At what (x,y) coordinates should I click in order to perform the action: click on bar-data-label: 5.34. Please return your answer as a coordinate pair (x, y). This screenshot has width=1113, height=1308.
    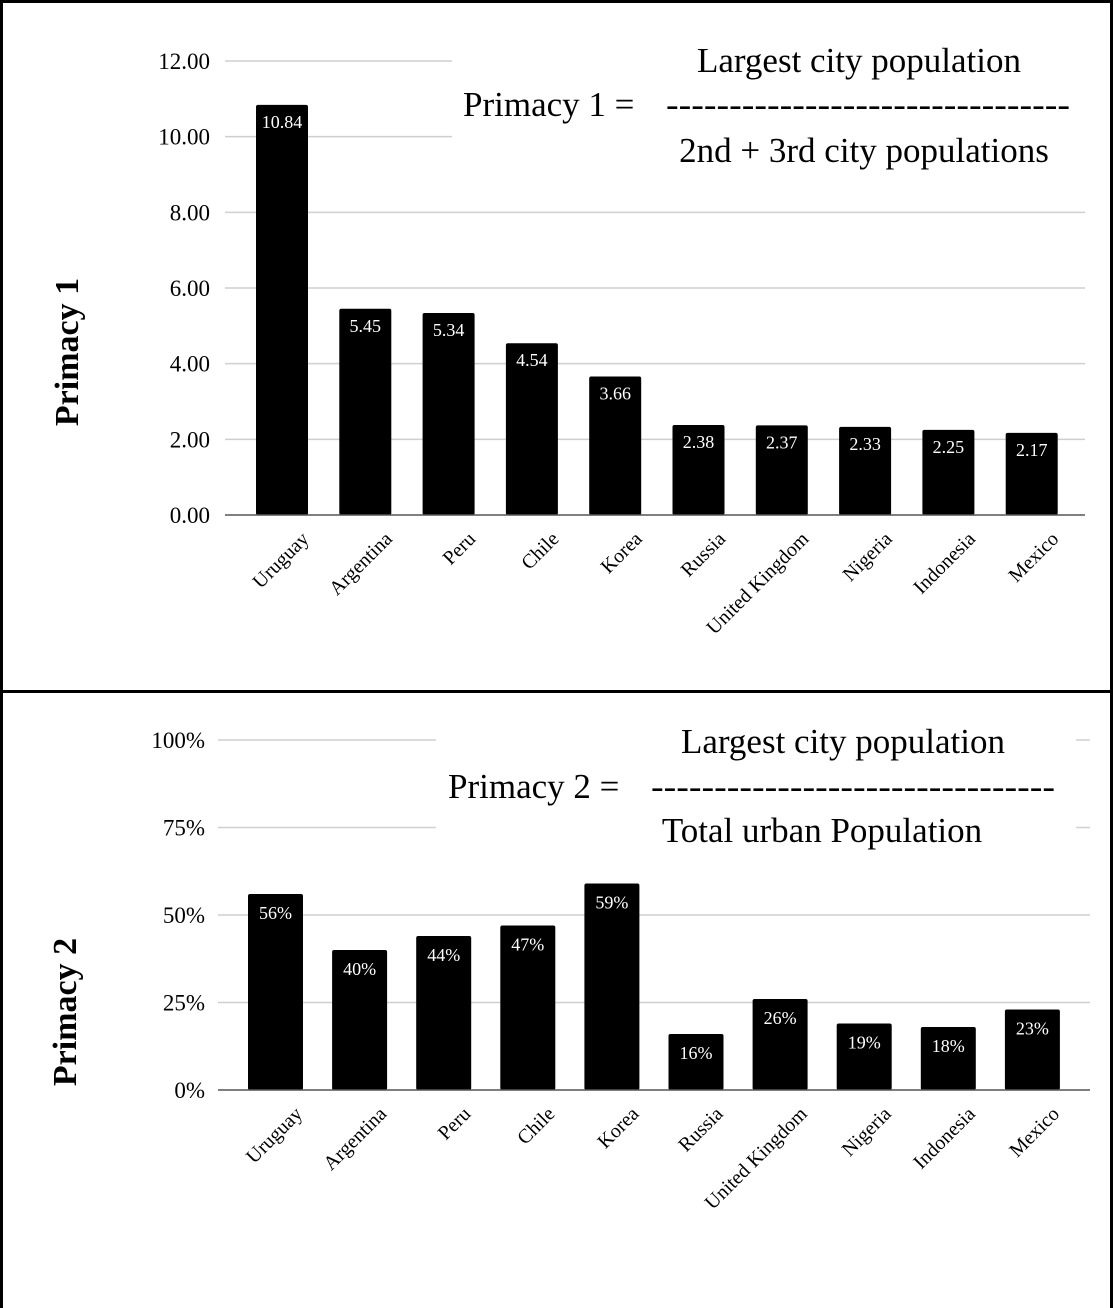
    Looking at the image, I should click on (449, 330).